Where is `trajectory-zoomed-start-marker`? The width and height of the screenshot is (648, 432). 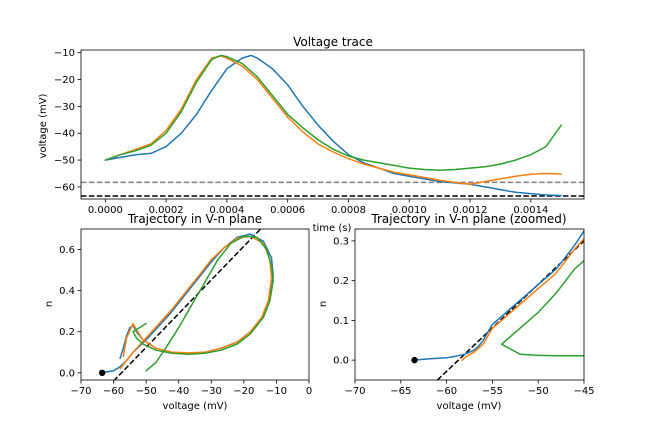
trajectory-zoomed-start-marker is located at coordinates (414, 360).